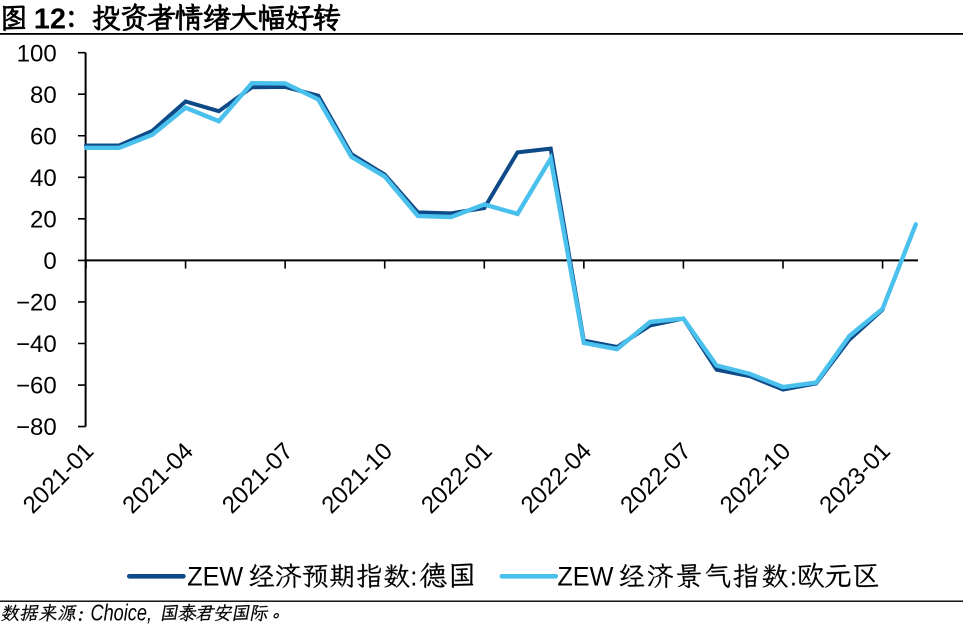  What do you see at coordinates (655, 478) in the screenshot?
I see `svg-text: 2022-07` at bounding box center [655, 478].